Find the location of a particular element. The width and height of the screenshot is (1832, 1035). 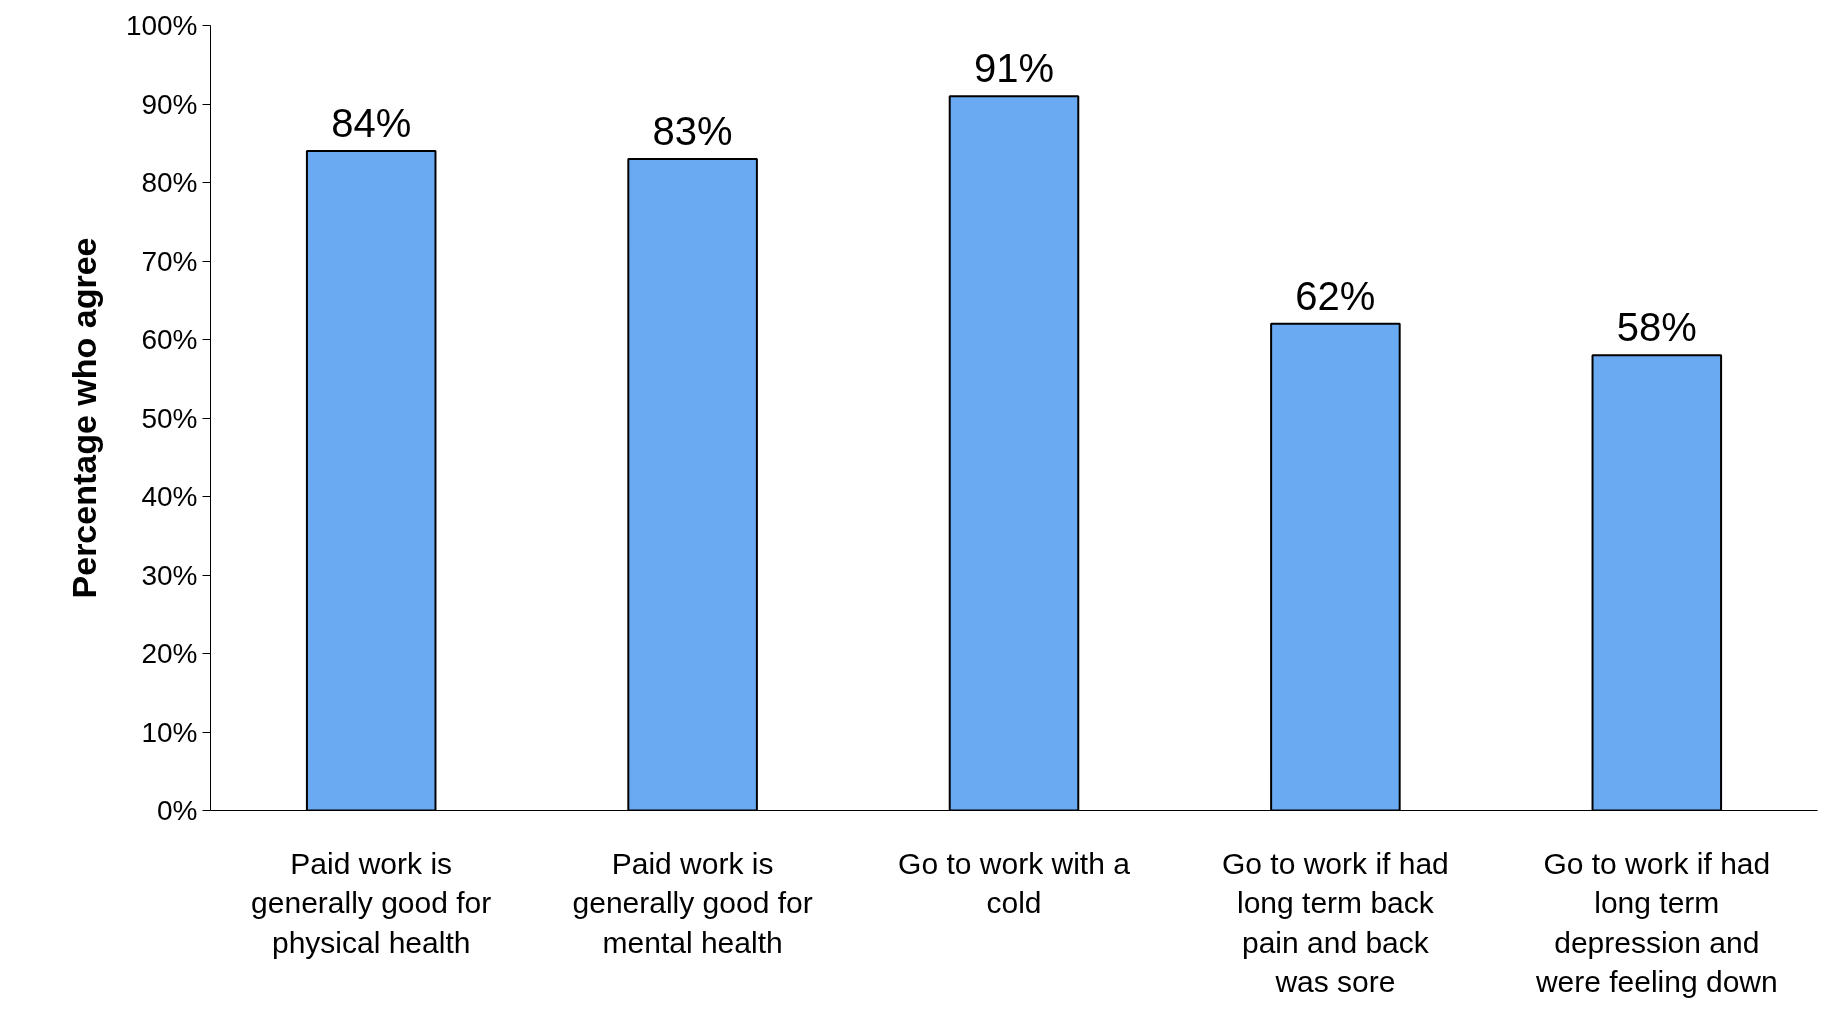

y-tick-label: 60% is located at coordinates (169, 339).